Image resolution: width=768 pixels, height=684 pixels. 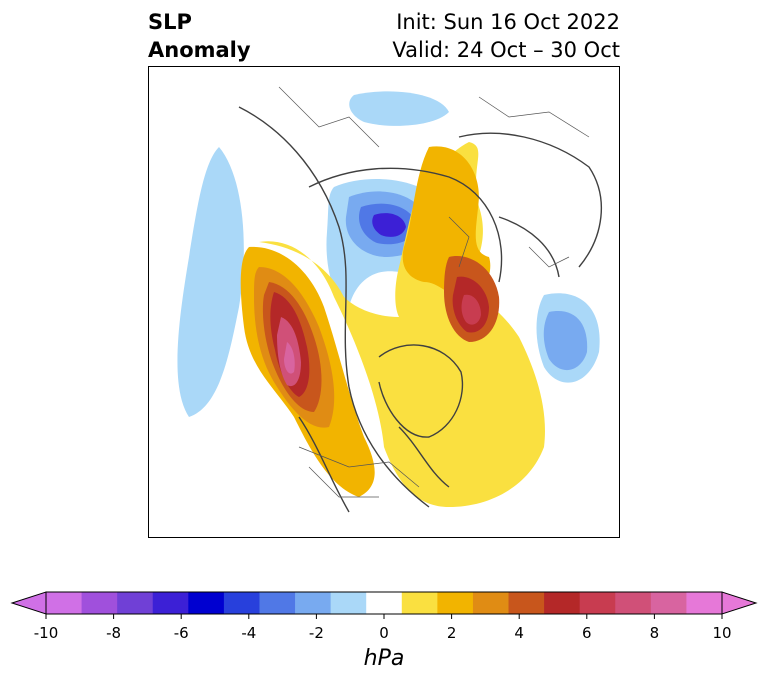 What do you see at coordinates (506, 50) in the screenshot?
I see `valid-range: Valid: 24 Oct – 30 Oct` at bounding box center [506, 50].